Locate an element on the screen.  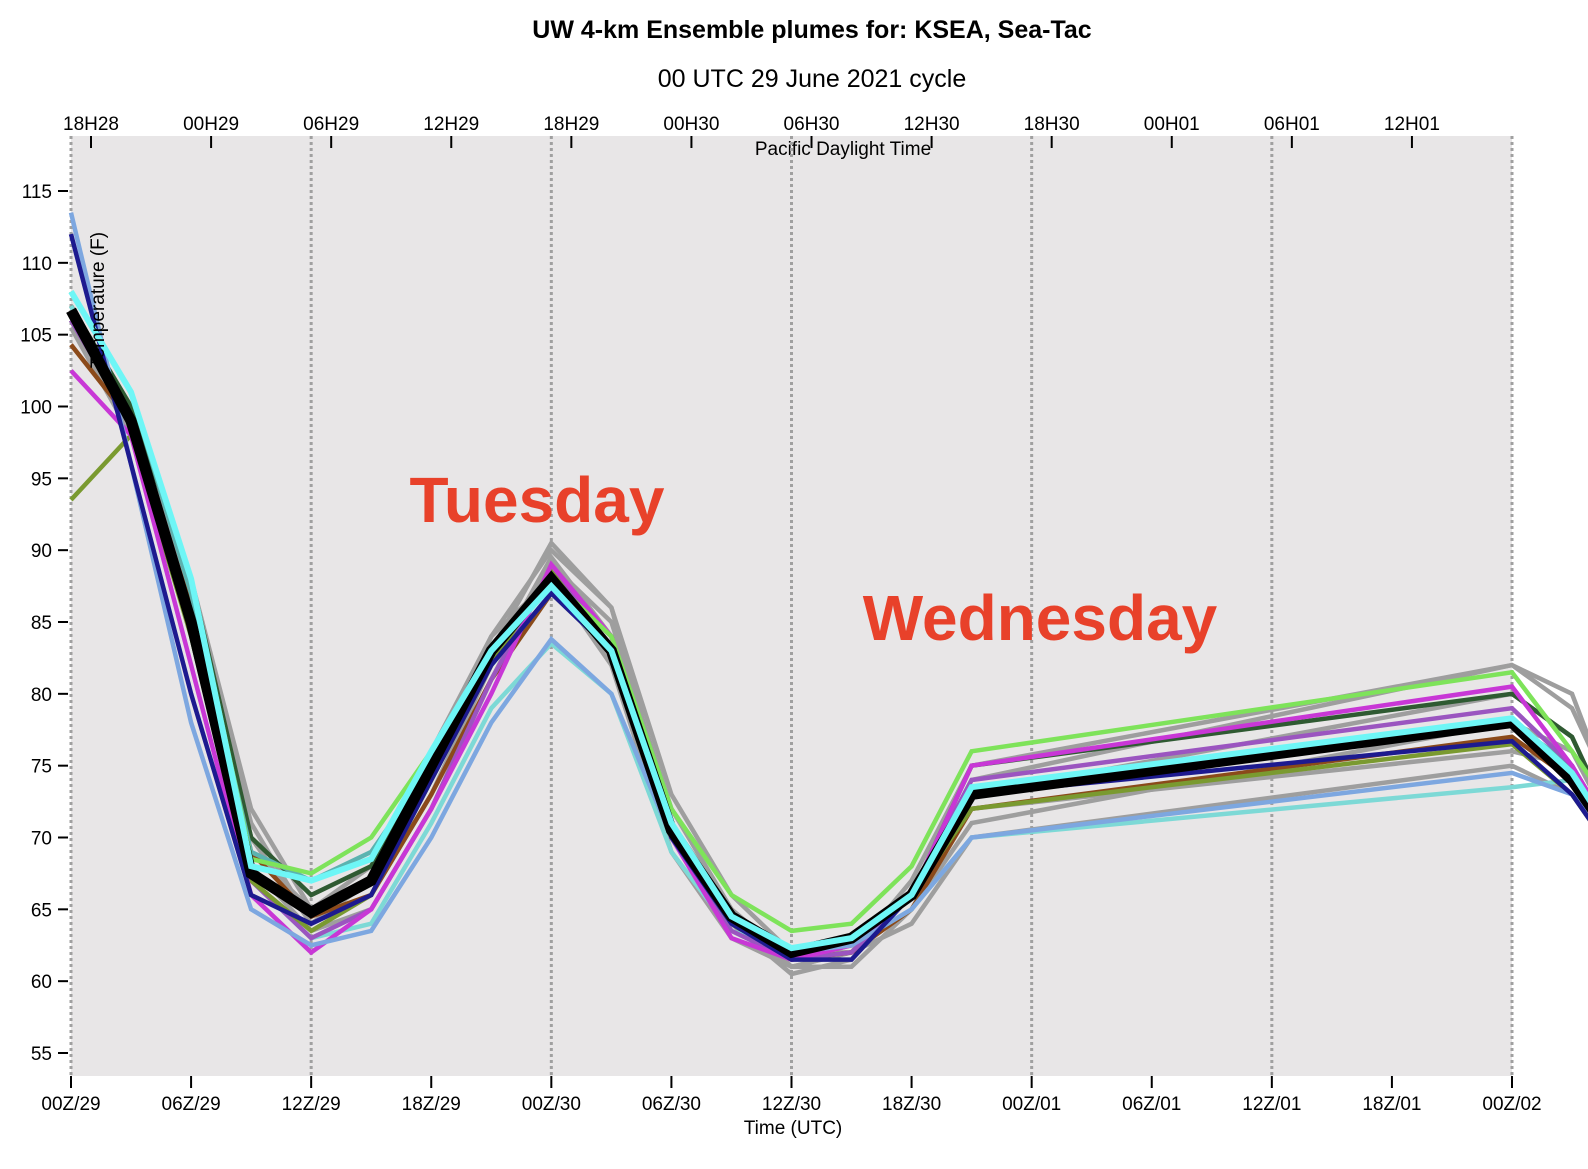
top-tick-label: 18H30 is located at coordinates (1052, 124).